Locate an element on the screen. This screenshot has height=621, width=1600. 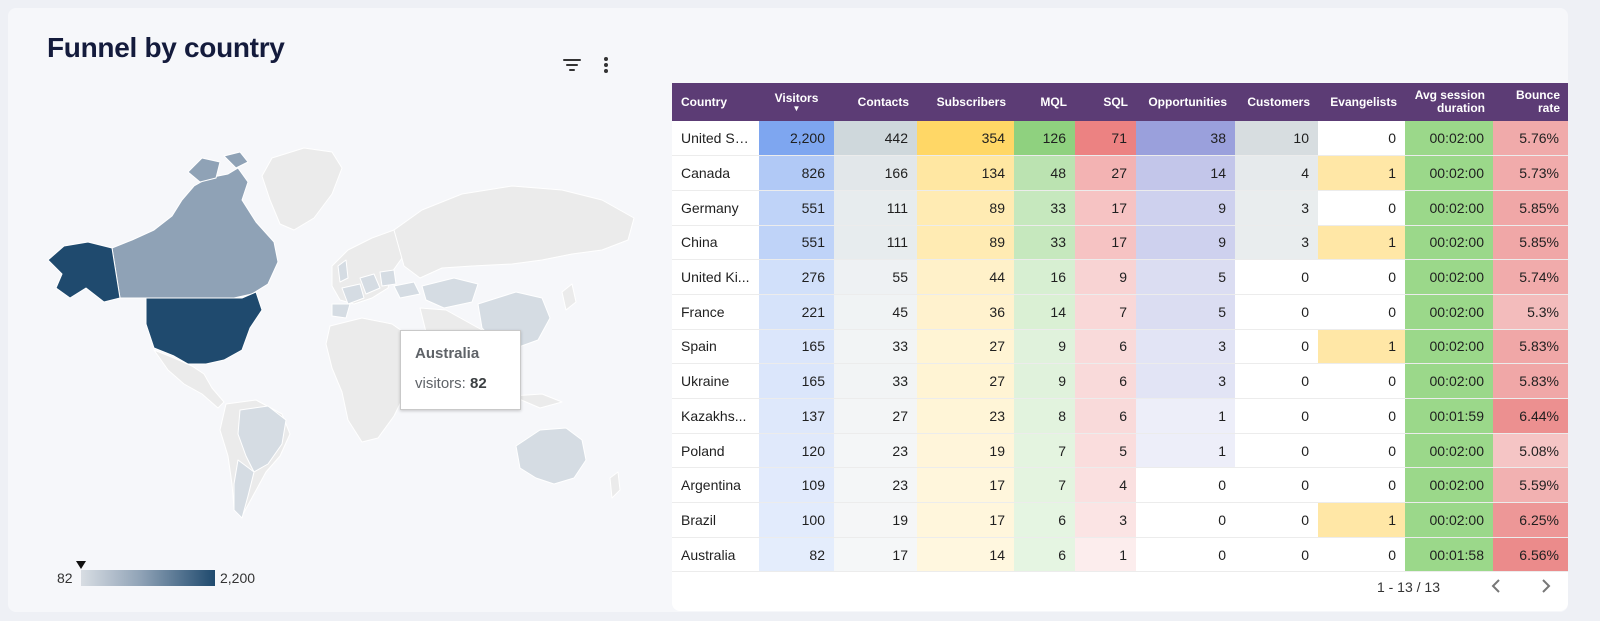
column-header-country: Country is located at coordinates (704, 101).